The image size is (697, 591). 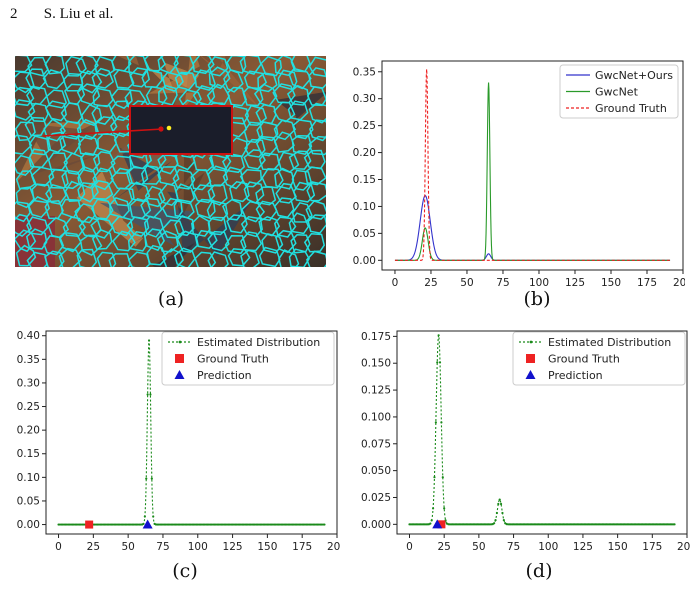 I want to click on legend-label: Prediction, so click(x=575, y=375).